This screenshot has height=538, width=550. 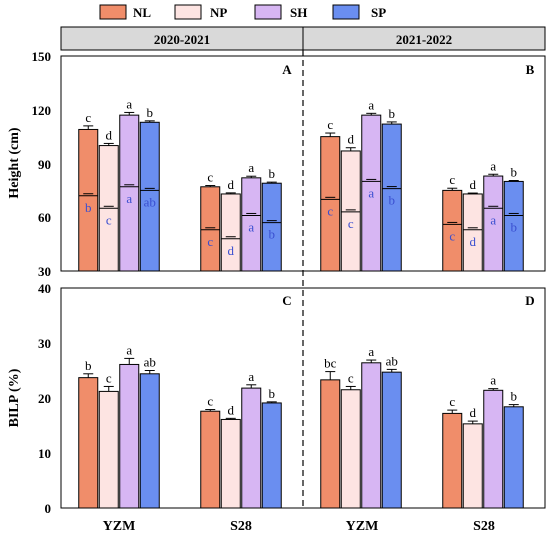 I want to click on height-tick-label: 90, so click(x=44, y=164).